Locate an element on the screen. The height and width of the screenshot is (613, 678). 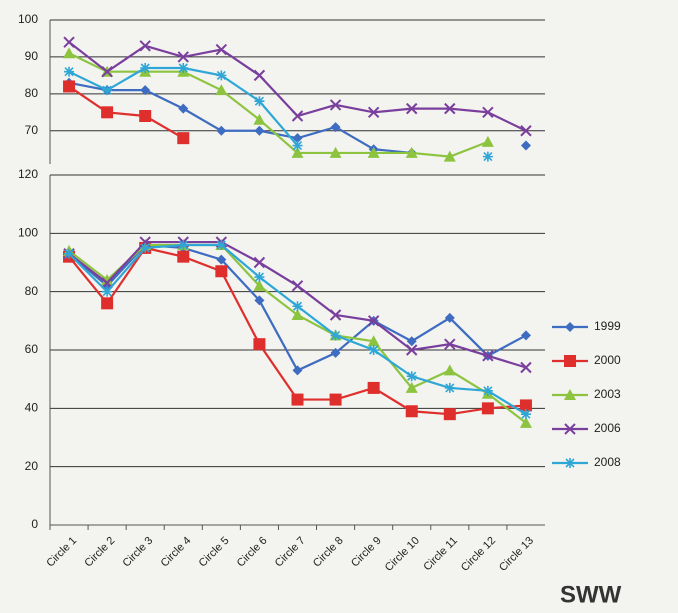
x-tick-label: Circle 11 is located at coordinates (440, 554).